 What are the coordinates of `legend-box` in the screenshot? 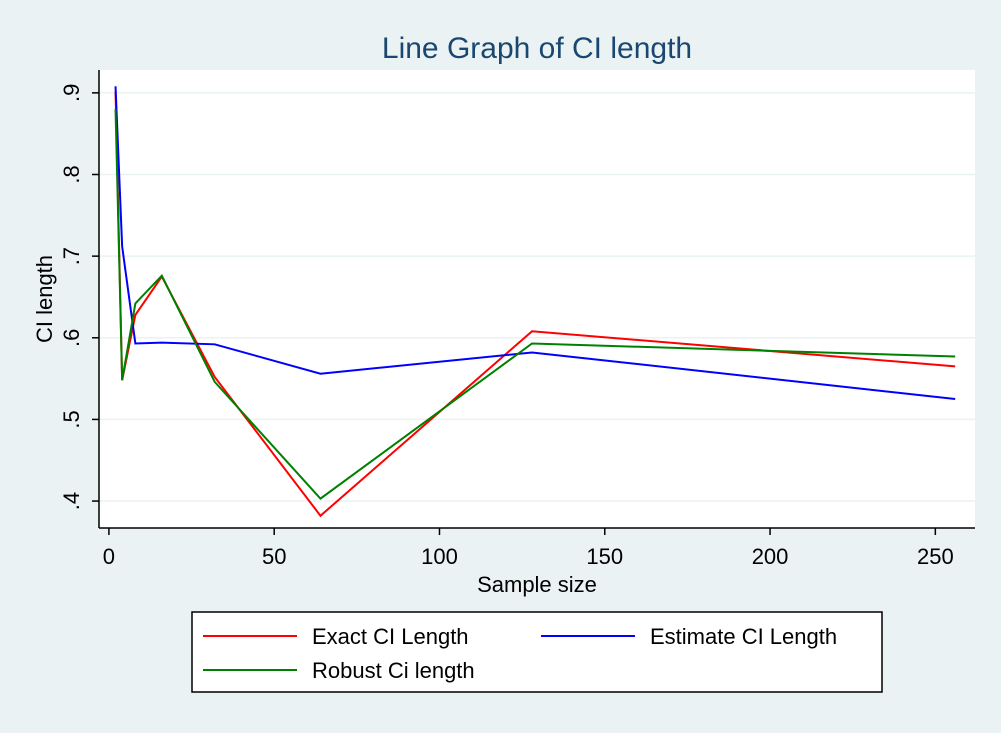 It's located at (537, 652).